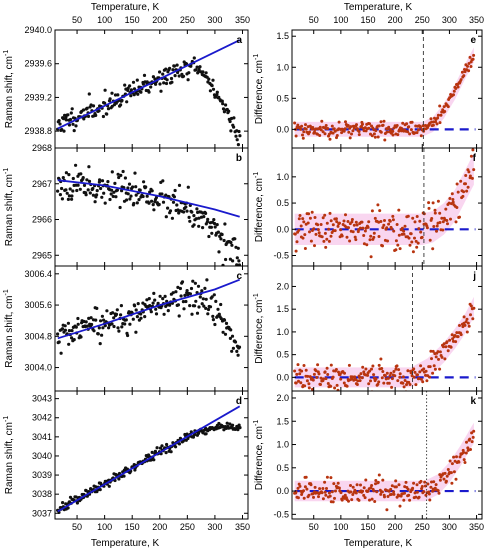  I want to click on panel-c-fit-line, so click(149, 309).